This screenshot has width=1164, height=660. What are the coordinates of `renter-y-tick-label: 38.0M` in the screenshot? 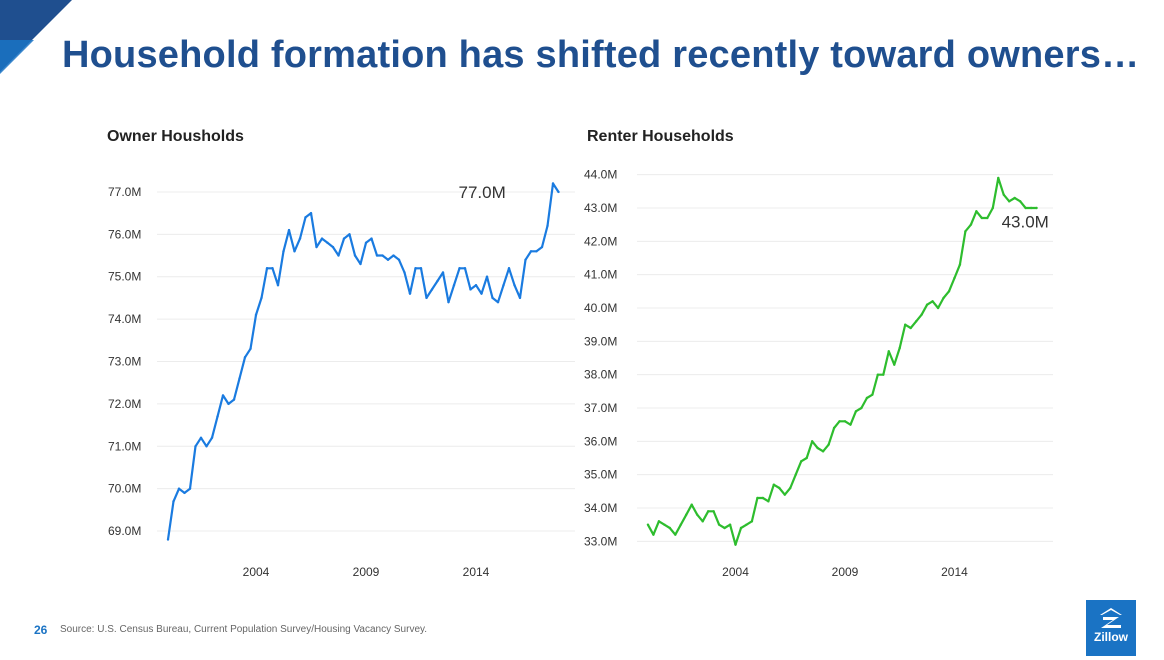 It's located at (600, 375).